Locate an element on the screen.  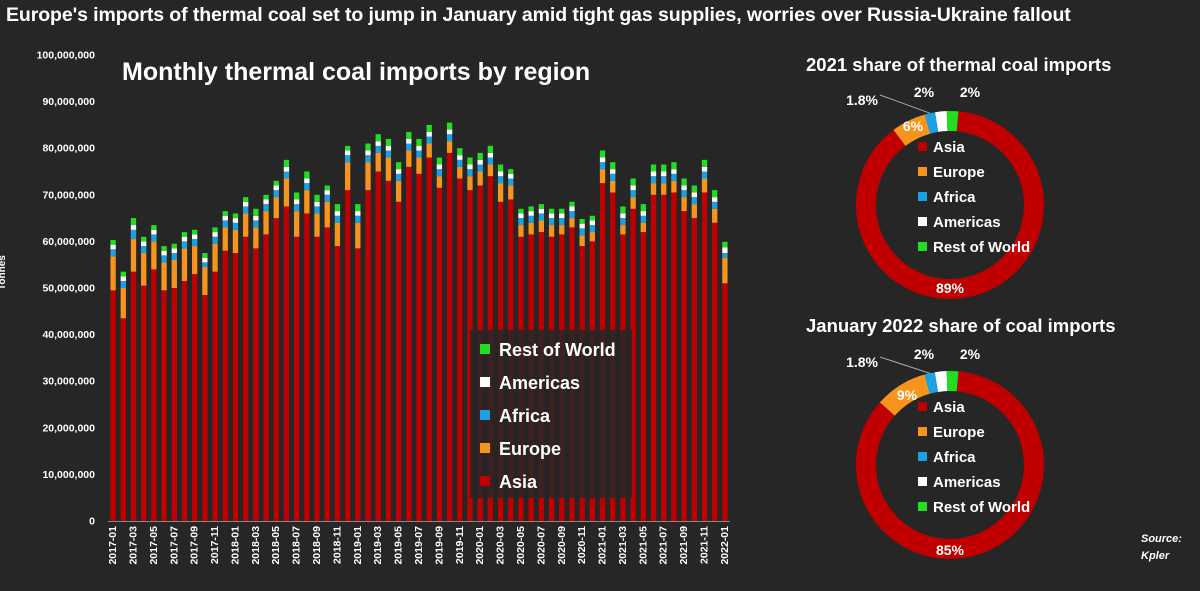
source-note: Source: Kpler is located at coordinates (1161, 548).